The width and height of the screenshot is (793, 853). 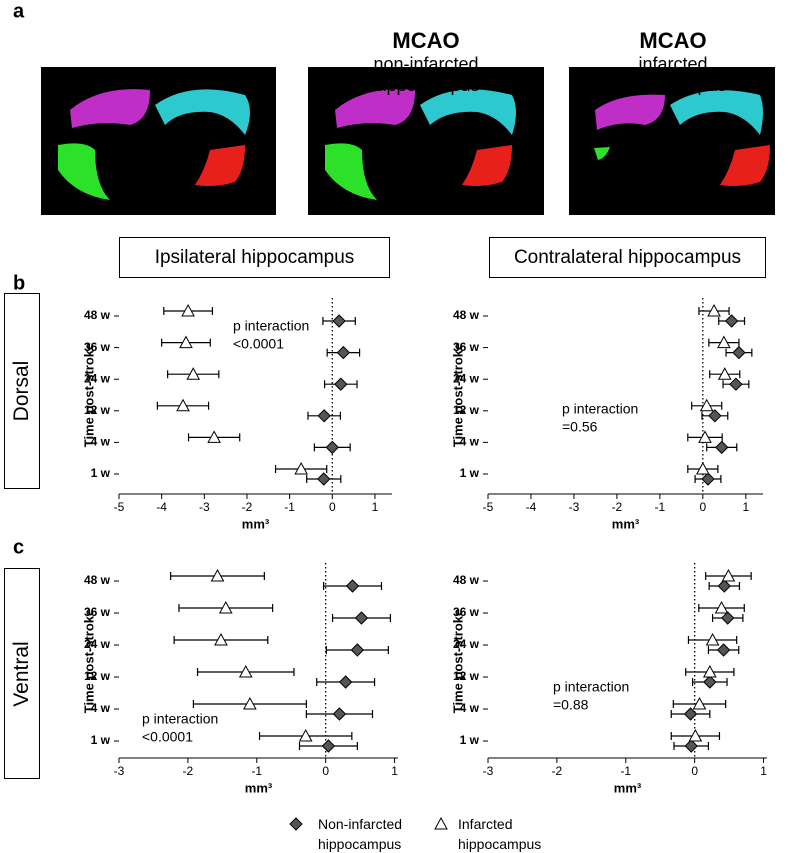 I want to click on column-header: Contralateral hippocampus, so click(x=627, y=257).